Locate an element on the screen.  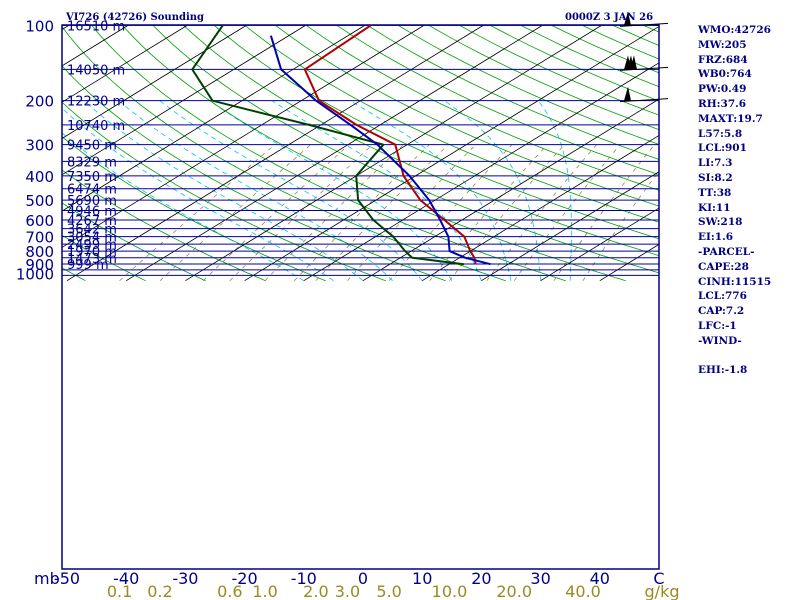
temperature-tick-label: C is located at coordinates (658, 578).